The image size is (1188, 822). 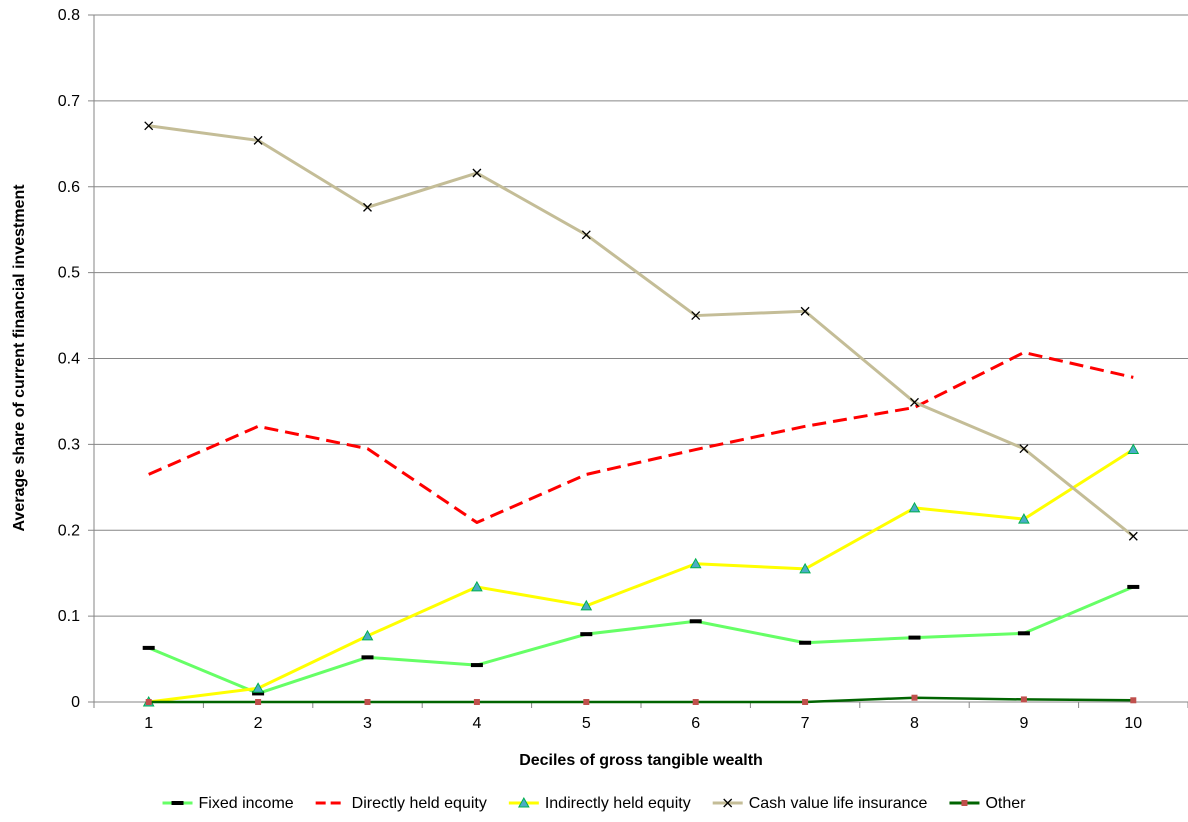 I want to click on y-tick-label: 0.4, so click(x=69, y=359).